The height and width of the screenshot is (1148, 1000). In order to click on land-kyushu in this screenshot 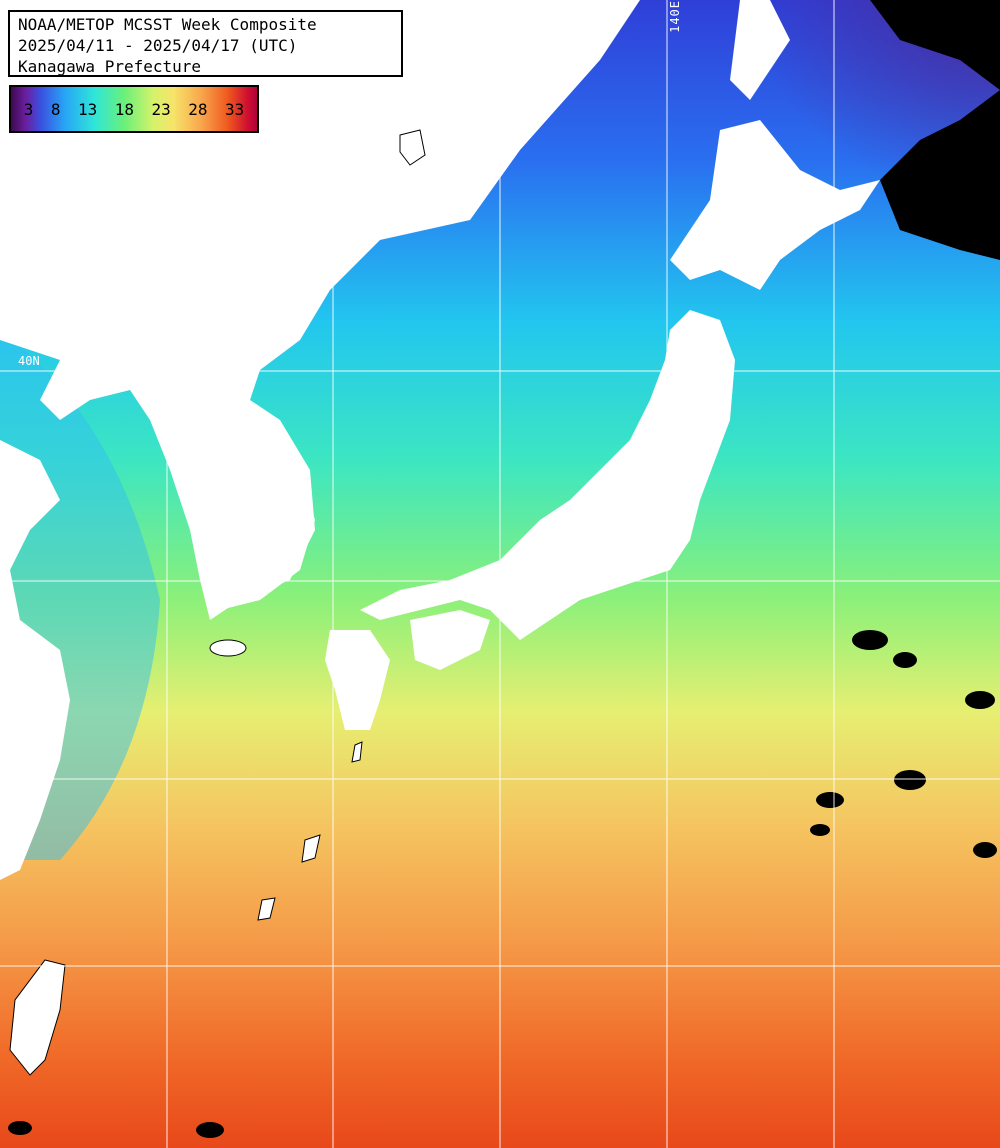, I will do `click(357, 680)`.